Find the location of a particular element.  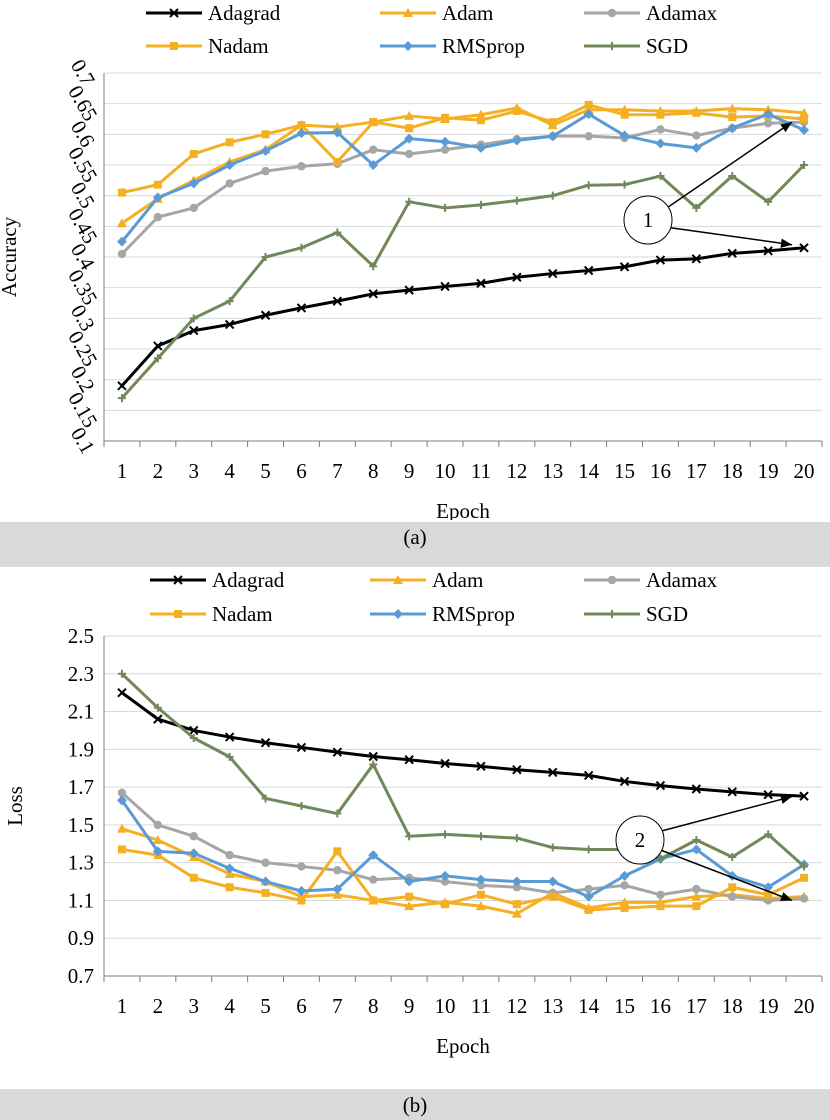

x-tick-labels: 1 2 3 4 5 6 7 8 9 10 11 12 13 14 15 16 17 18 19 20 is located at coordinates (466, 1006).